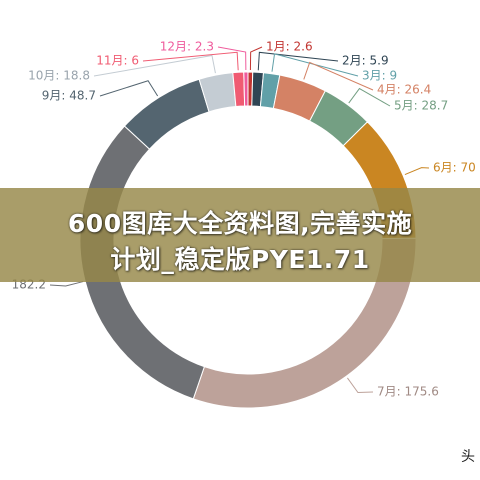  Describe the element at coordinates (365, 61) in the screenshot. I see `slice-label-2: 2月: 5.9` at that location.